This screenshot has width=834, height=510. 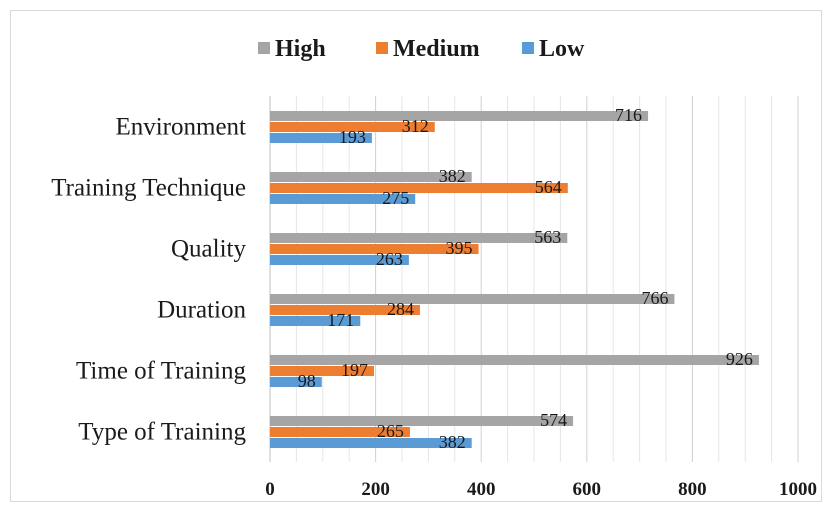 What do you see at coordinates (654, 298) in the screenshot?
I see `data-label-high-2: 766` at bounding box center [654, 298].